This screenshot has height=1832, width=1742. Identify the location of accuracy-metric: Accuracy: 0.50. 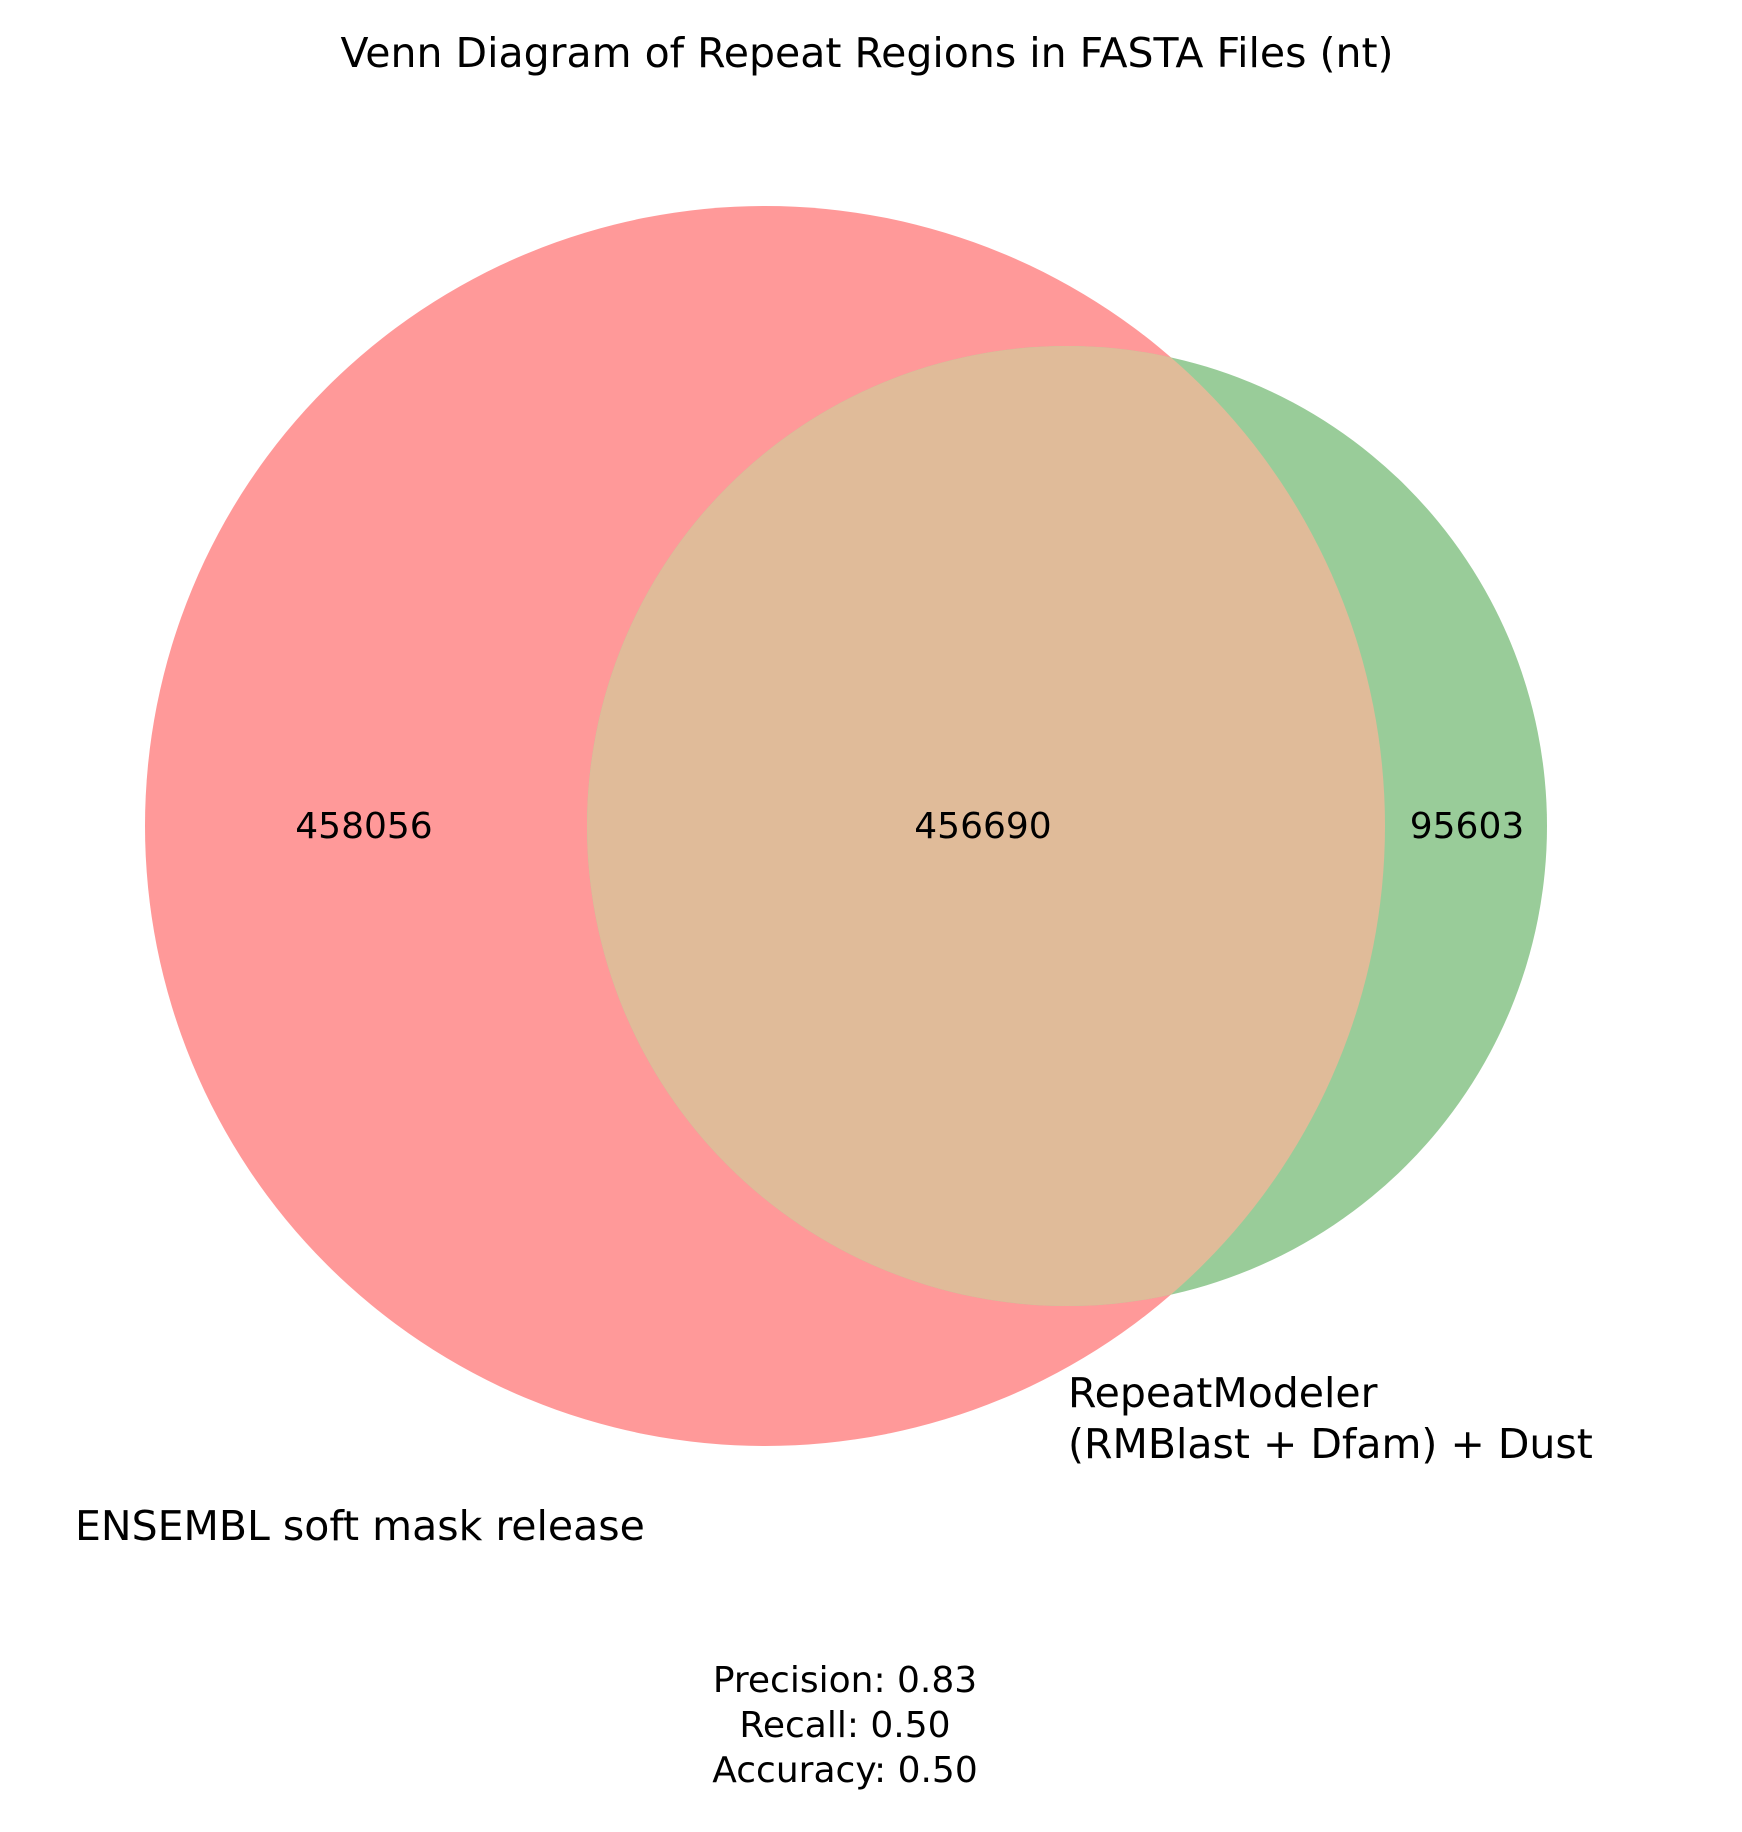
(844, 1770).